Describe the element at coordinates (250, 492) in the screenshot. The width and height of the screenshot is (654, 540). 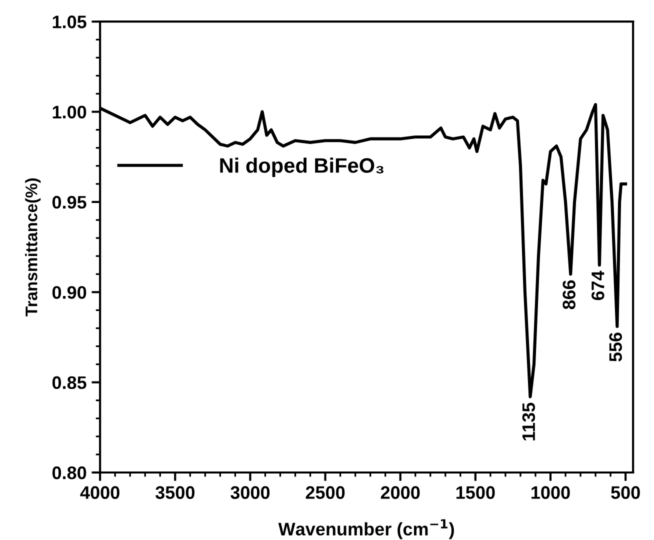
I see `x-tick-label: 3000` at that location.